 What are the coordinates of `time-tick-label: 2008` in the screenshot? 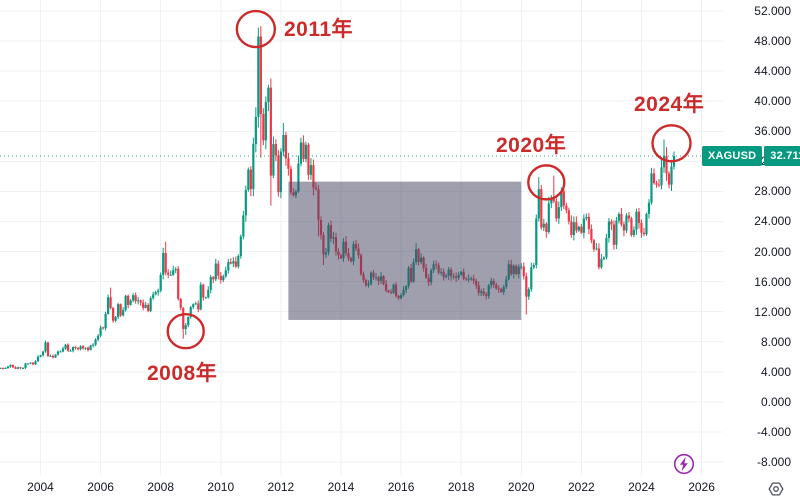 It's located at (161, 487).